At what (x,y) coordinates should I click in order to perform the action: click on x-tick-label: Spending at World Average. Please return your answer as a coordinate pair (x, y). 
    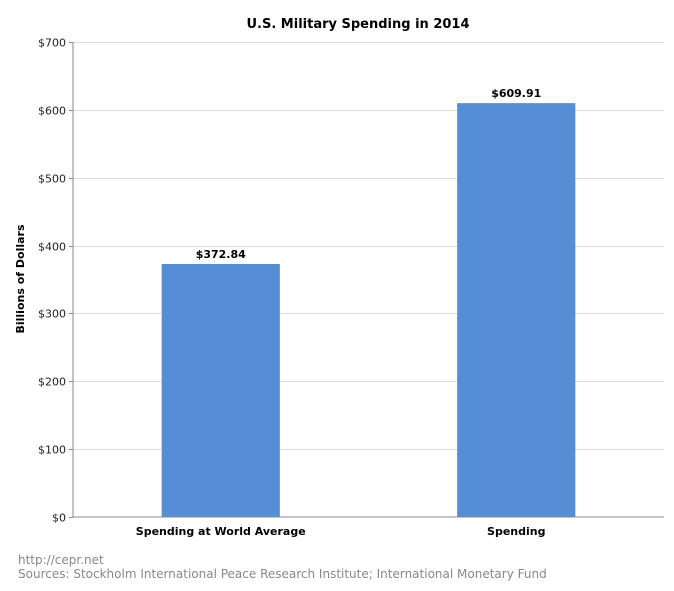
    Looking at the image, I should click on (221, 531).